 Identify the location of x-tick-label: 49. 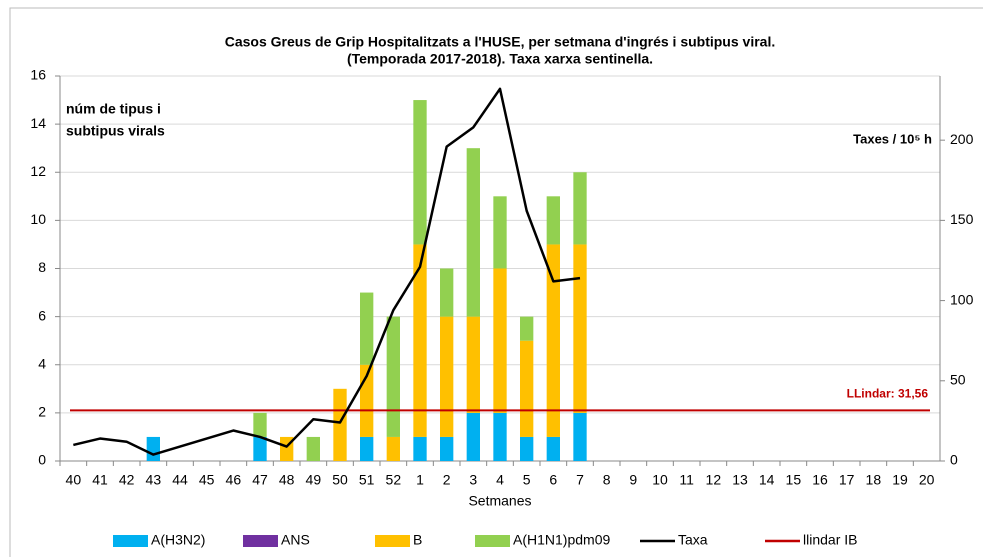
(314, 480).